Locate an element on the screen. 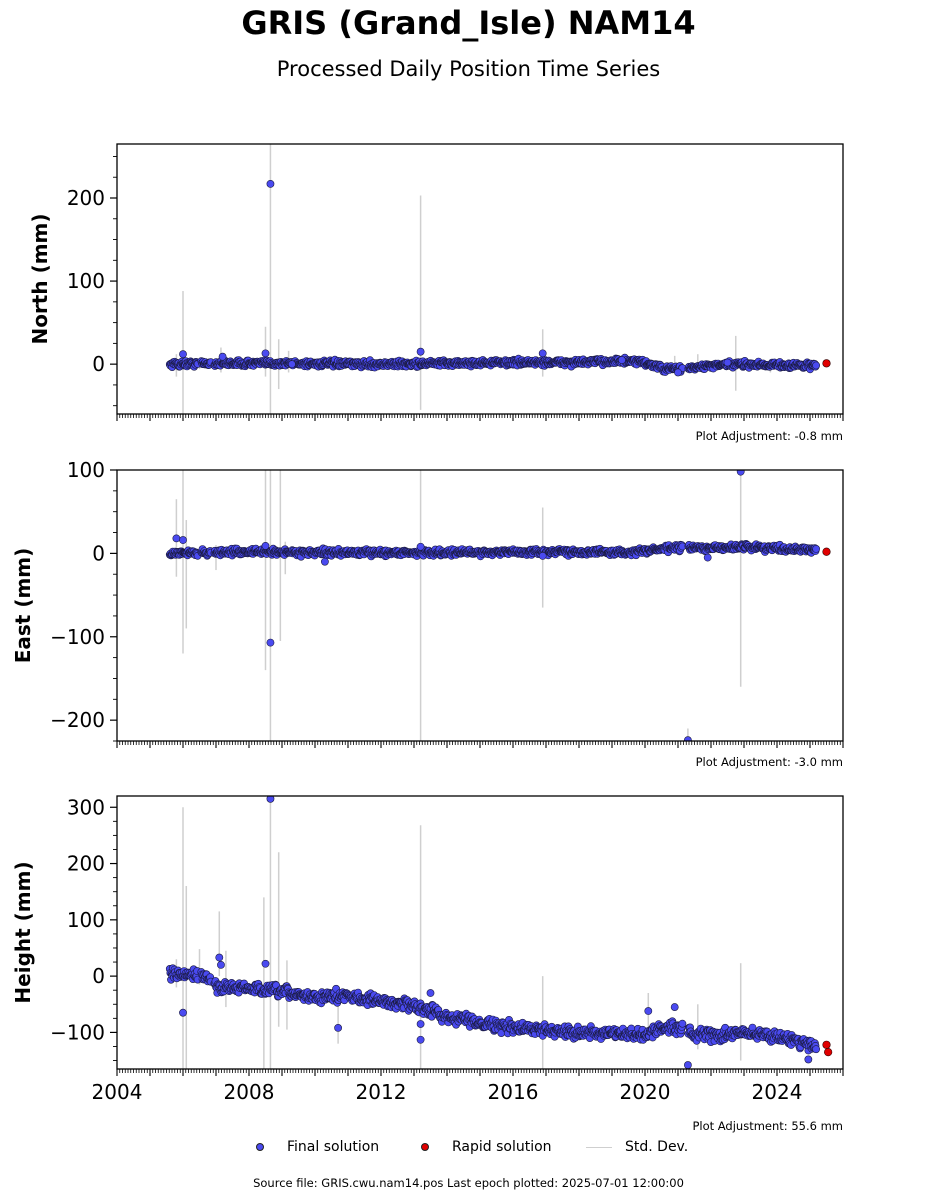 The height and width of the screenshot is (1200, 937). rapid-solution-marker is located at coordinates (425, 1147).